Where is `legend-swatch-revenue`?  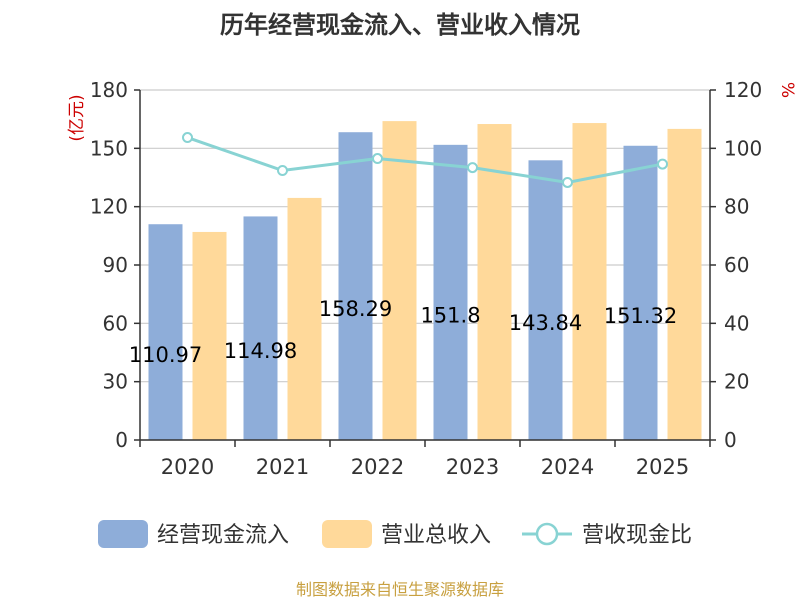 legend-swatch-revenue is located at coordinates (347, 534).